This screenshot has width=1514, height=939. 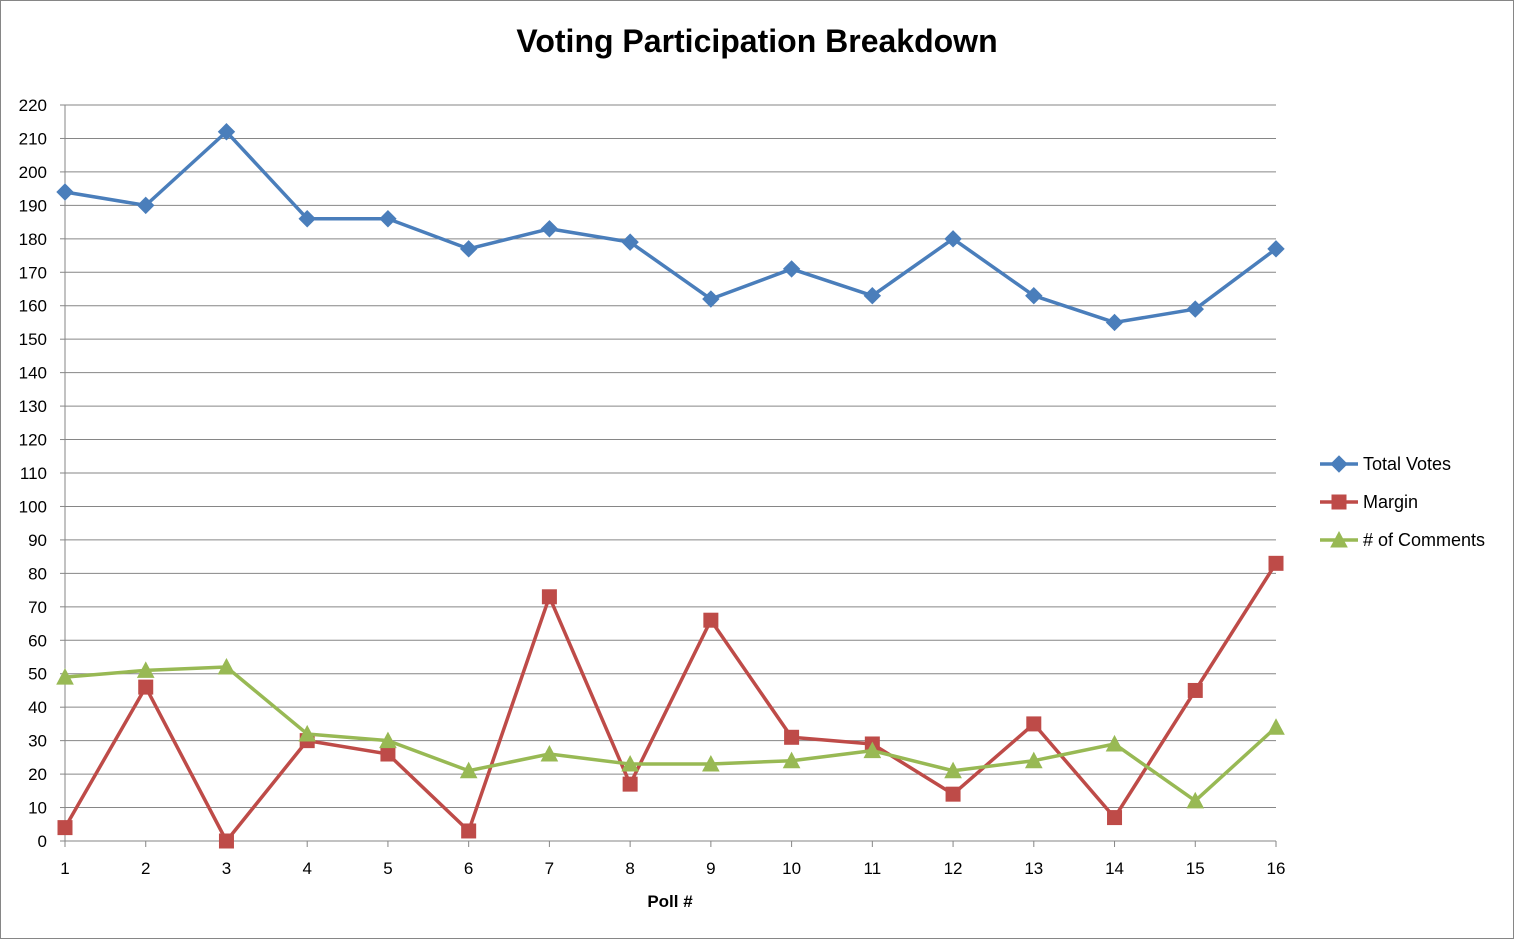 I want to click on y-tick-label: 20, so click(x=37, y=774).